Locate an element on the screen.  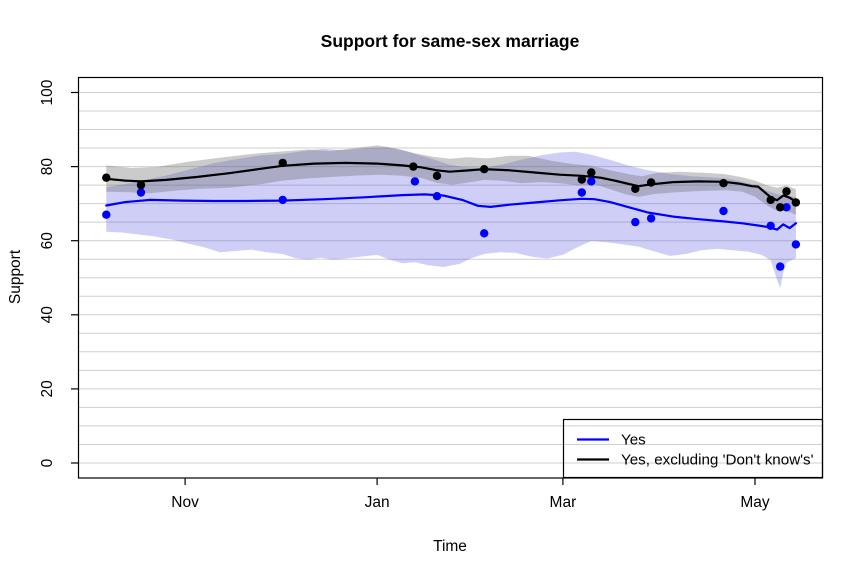
y-axis: 0 20 40 60 80 100 is located at coordinates (58, 273).